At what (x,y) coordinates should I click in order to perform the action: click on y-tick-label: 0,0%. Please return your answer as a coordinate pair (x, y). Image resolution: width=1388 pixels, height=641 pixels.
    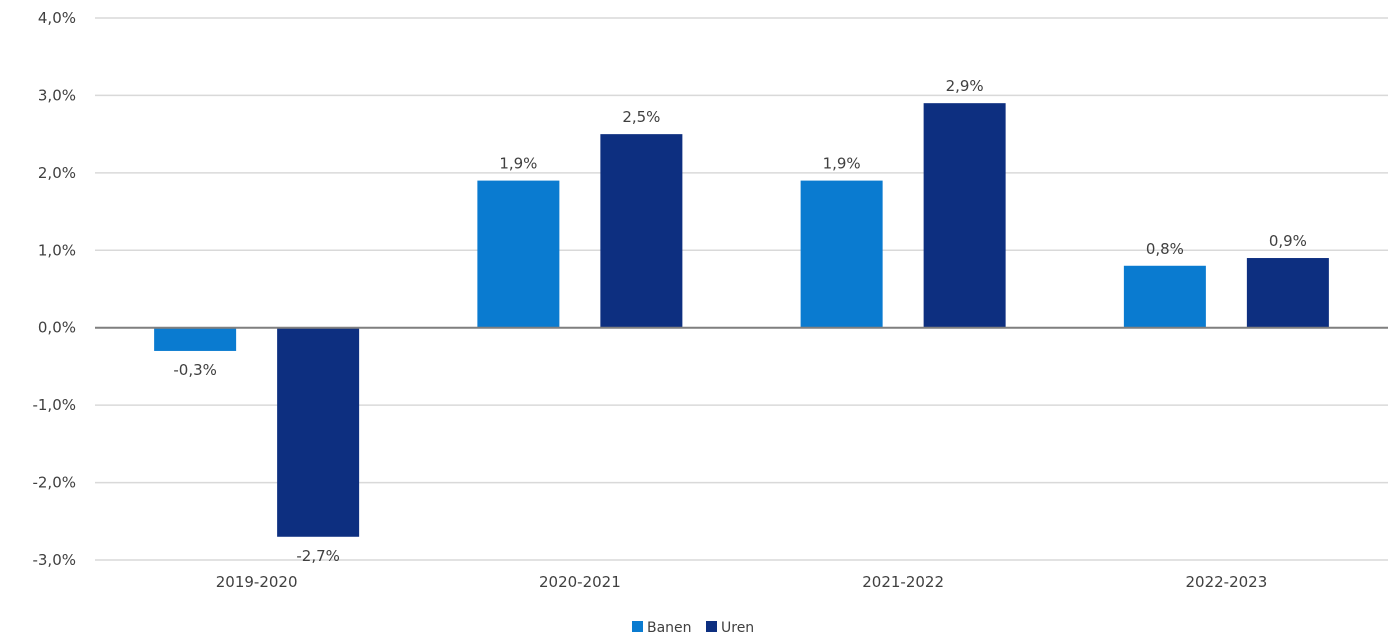
    Looking at the image, I should click on (57, 328).